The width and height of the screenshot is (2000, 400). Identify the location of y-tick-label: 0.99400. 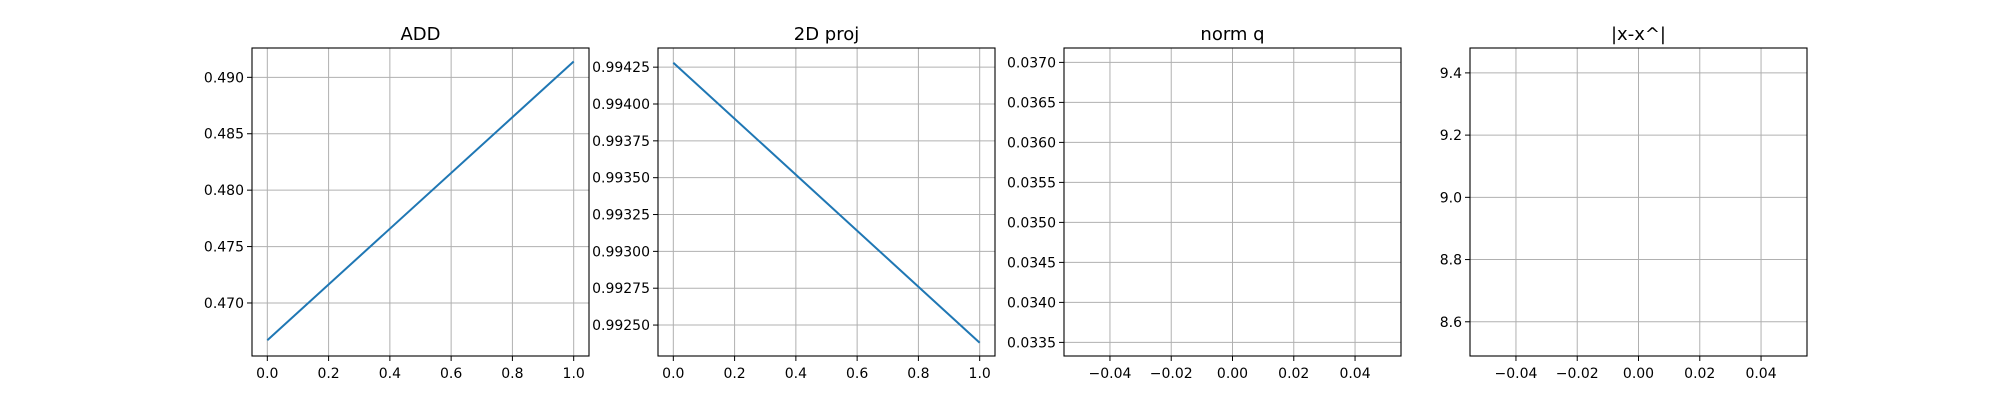
(621, 105).